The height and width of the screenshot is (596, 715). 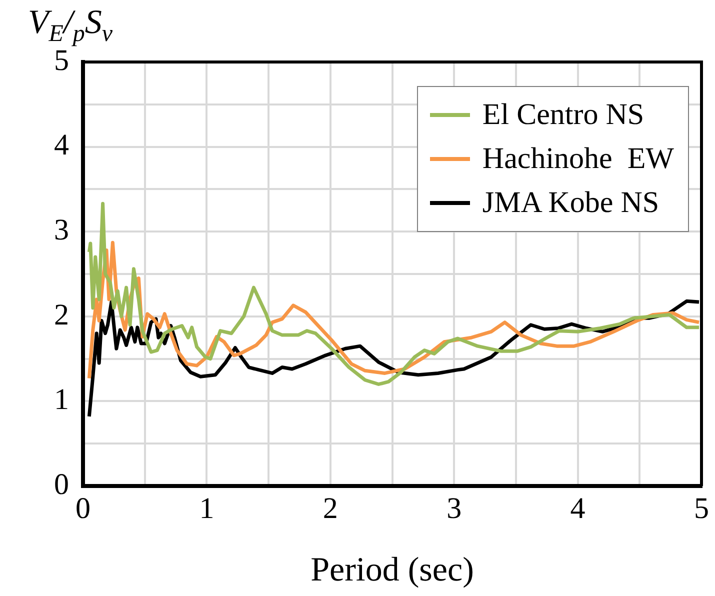 What do you see at coordinates (571, 203) in the screenshot?
I see `legend-label: JMA Kobe NS` at bounding box center [571, 203].